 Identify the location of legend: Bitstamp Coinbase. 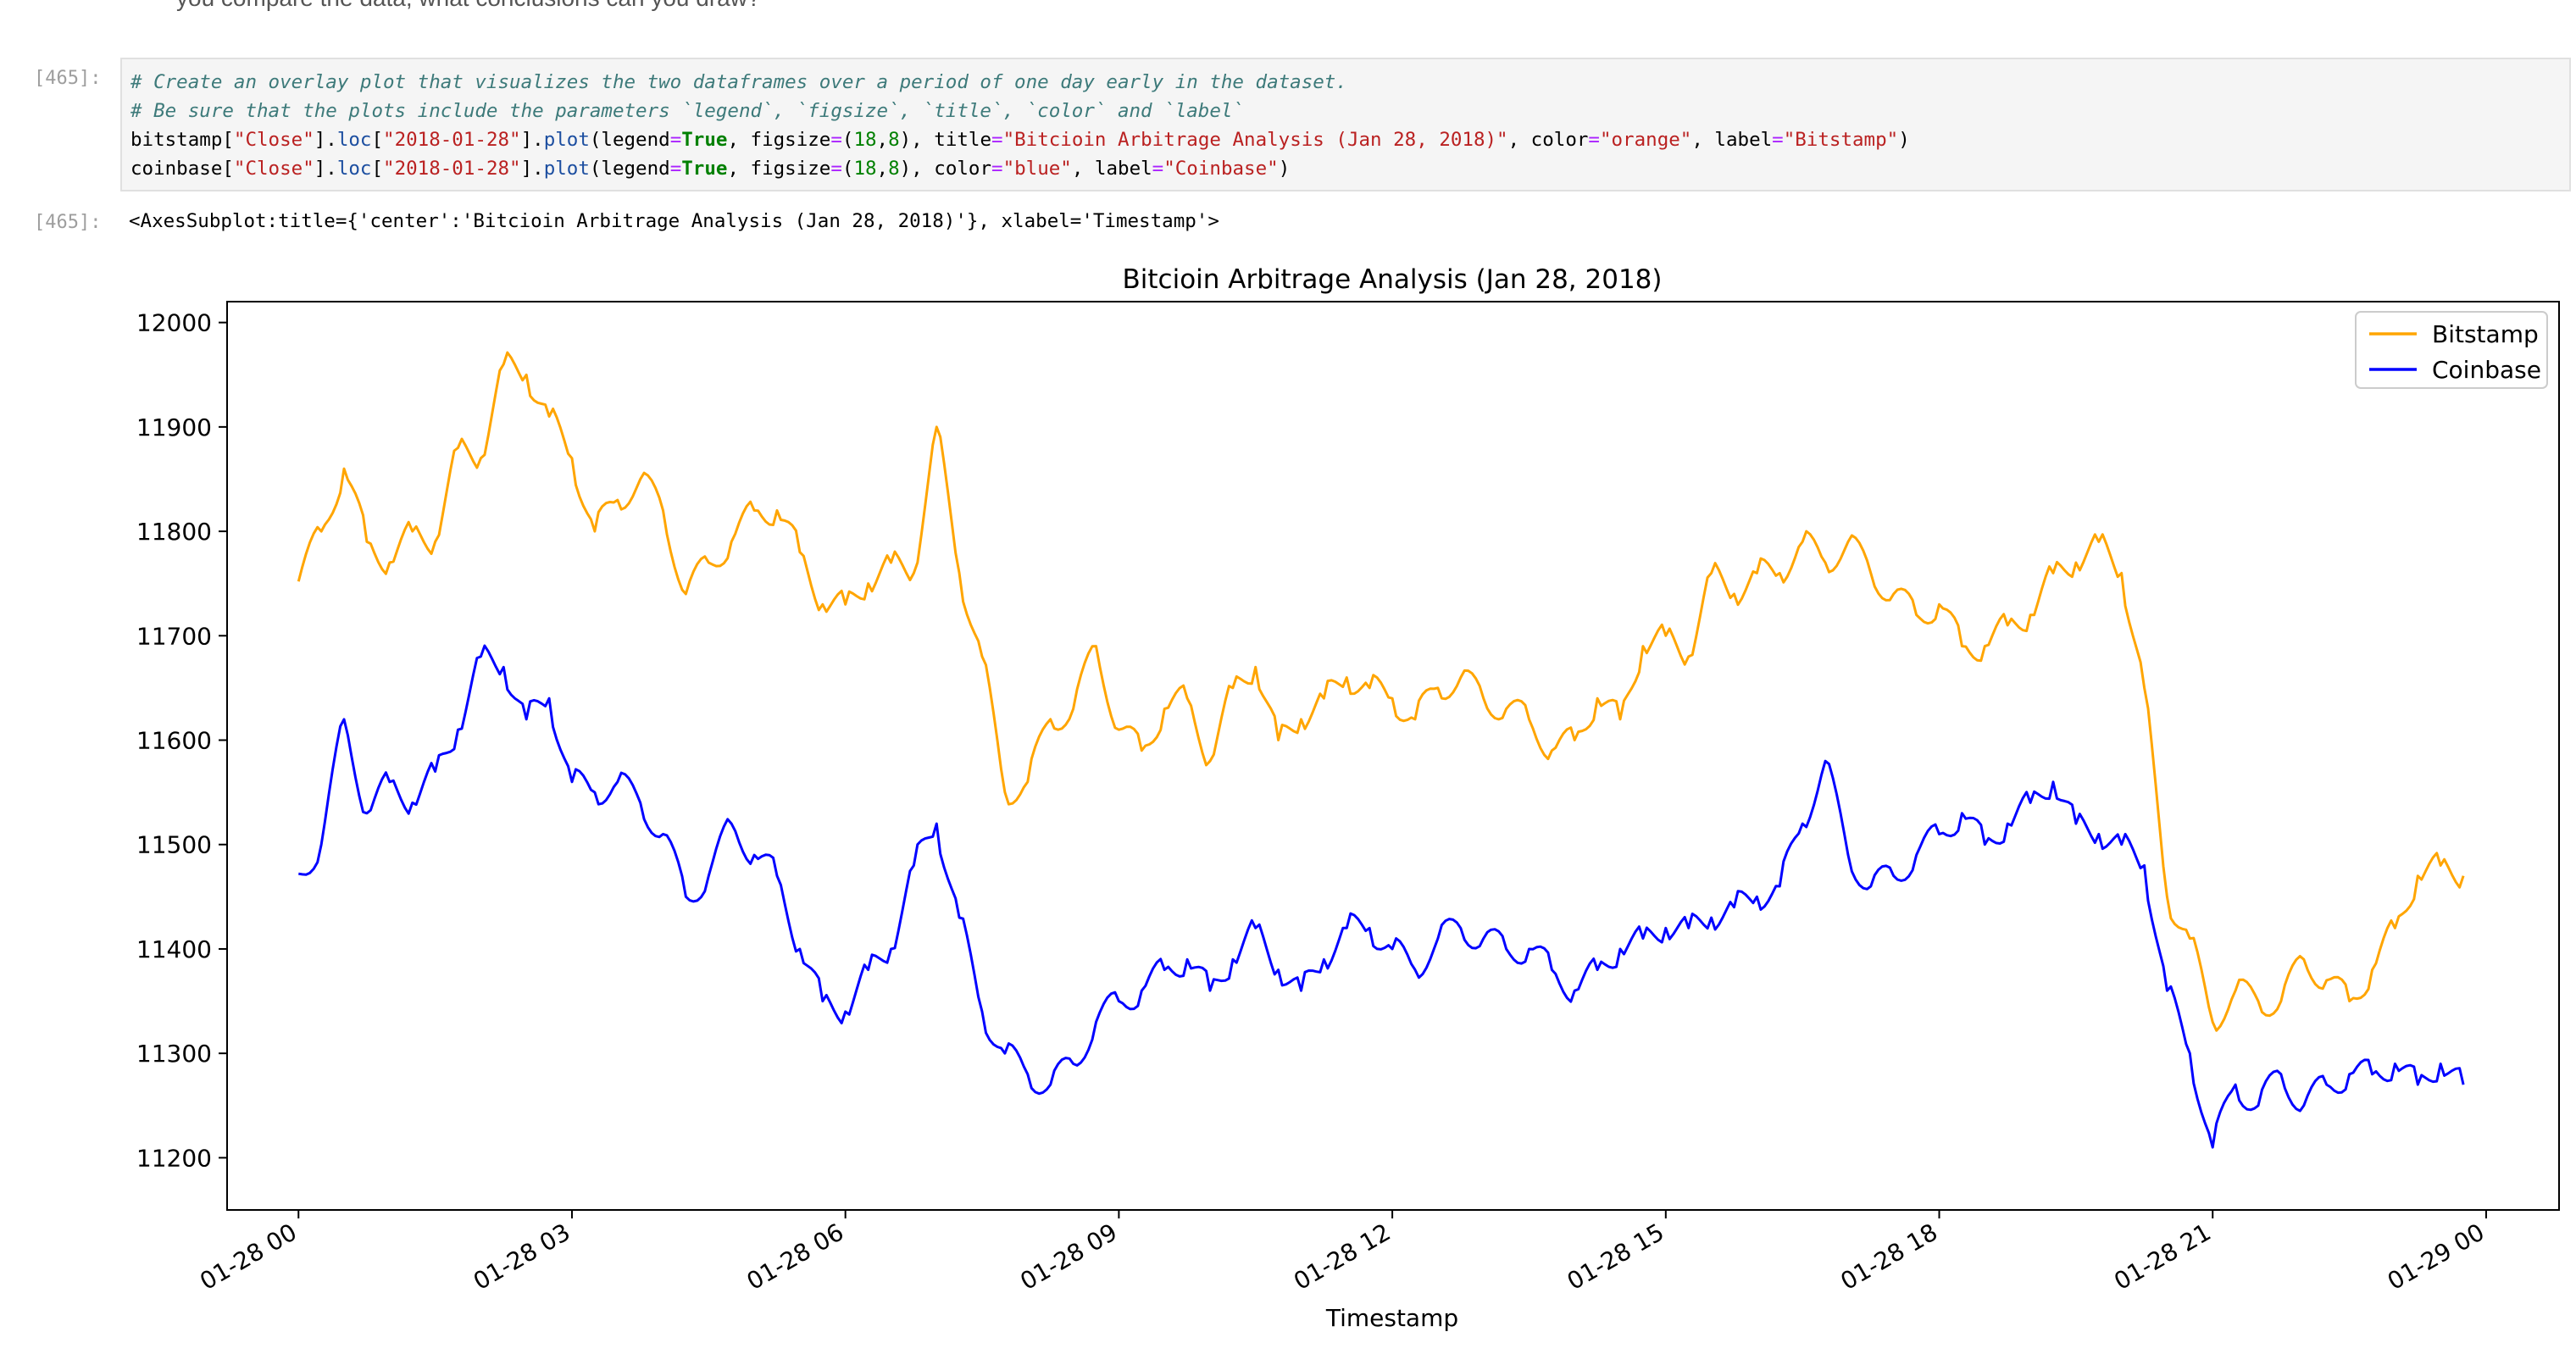
(2451, 350).